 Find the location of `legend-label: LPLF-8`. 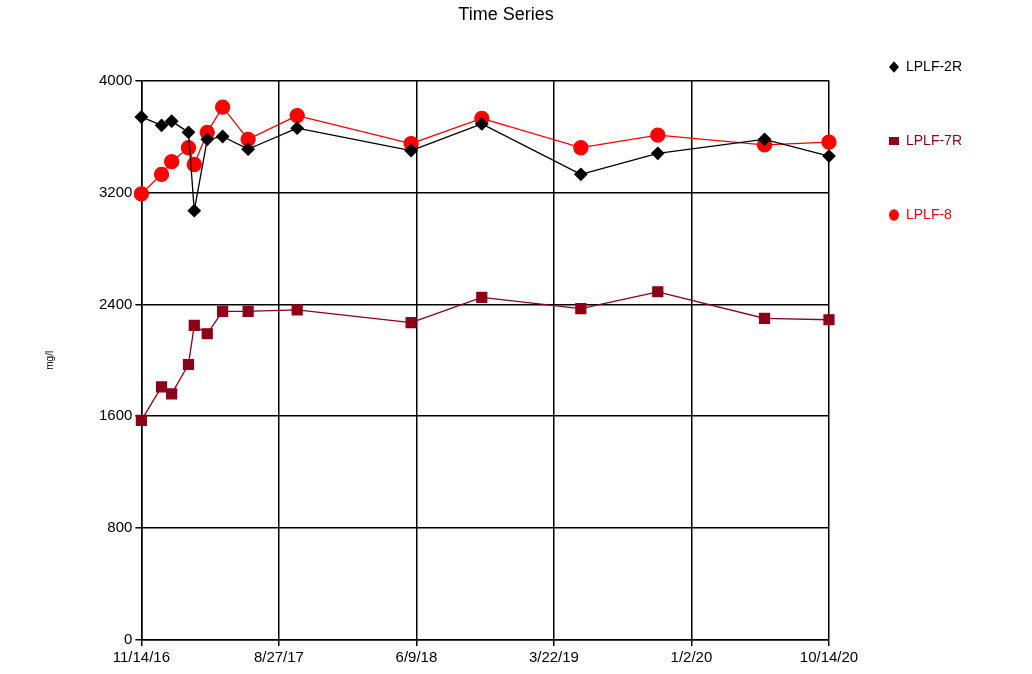

legend-label: LPLF-8 is located at coordinates (929, 213).